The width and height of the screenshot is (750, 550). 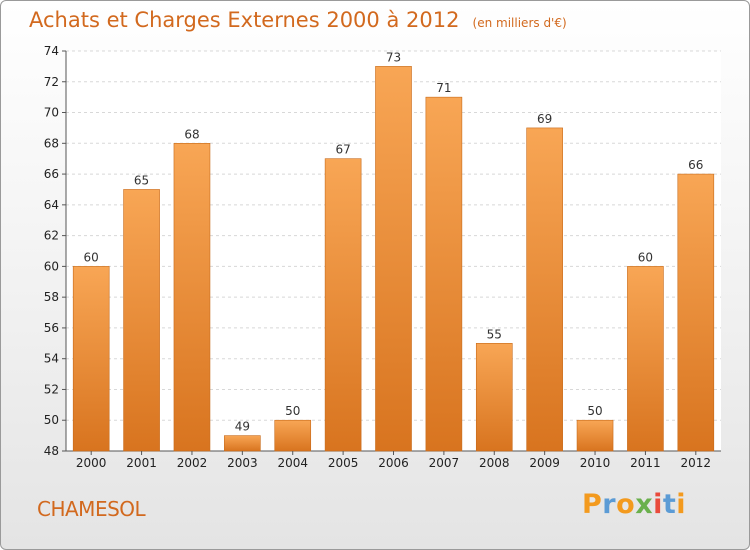 I want to click on chart-subtitle: (en milliers d'€), so click(x=519, y=23).